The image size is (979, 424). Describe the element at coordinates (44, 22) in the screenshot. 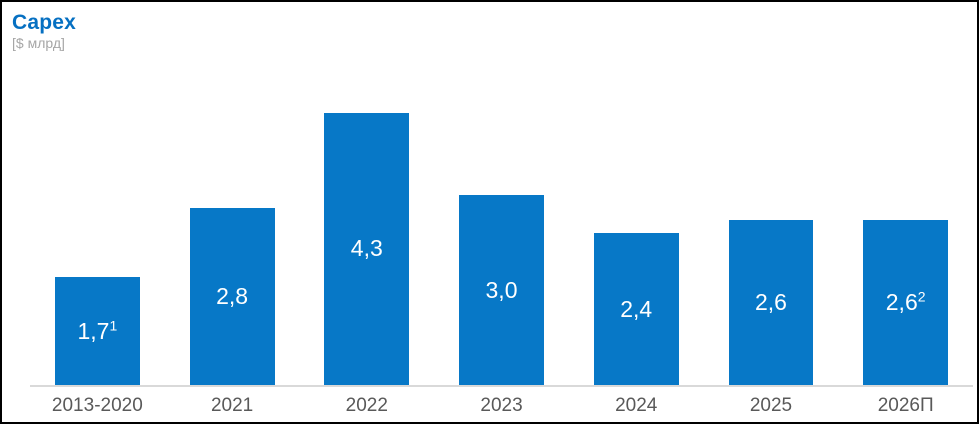

I see `chart-title: Capex` at that location.